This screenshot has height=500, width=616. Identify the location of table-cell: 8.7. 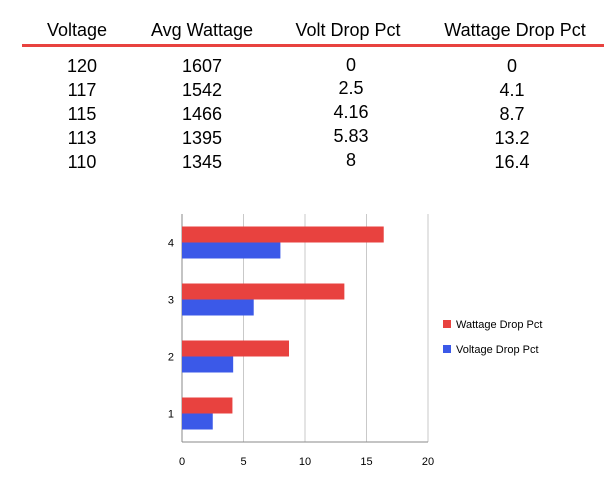
(512, 114).